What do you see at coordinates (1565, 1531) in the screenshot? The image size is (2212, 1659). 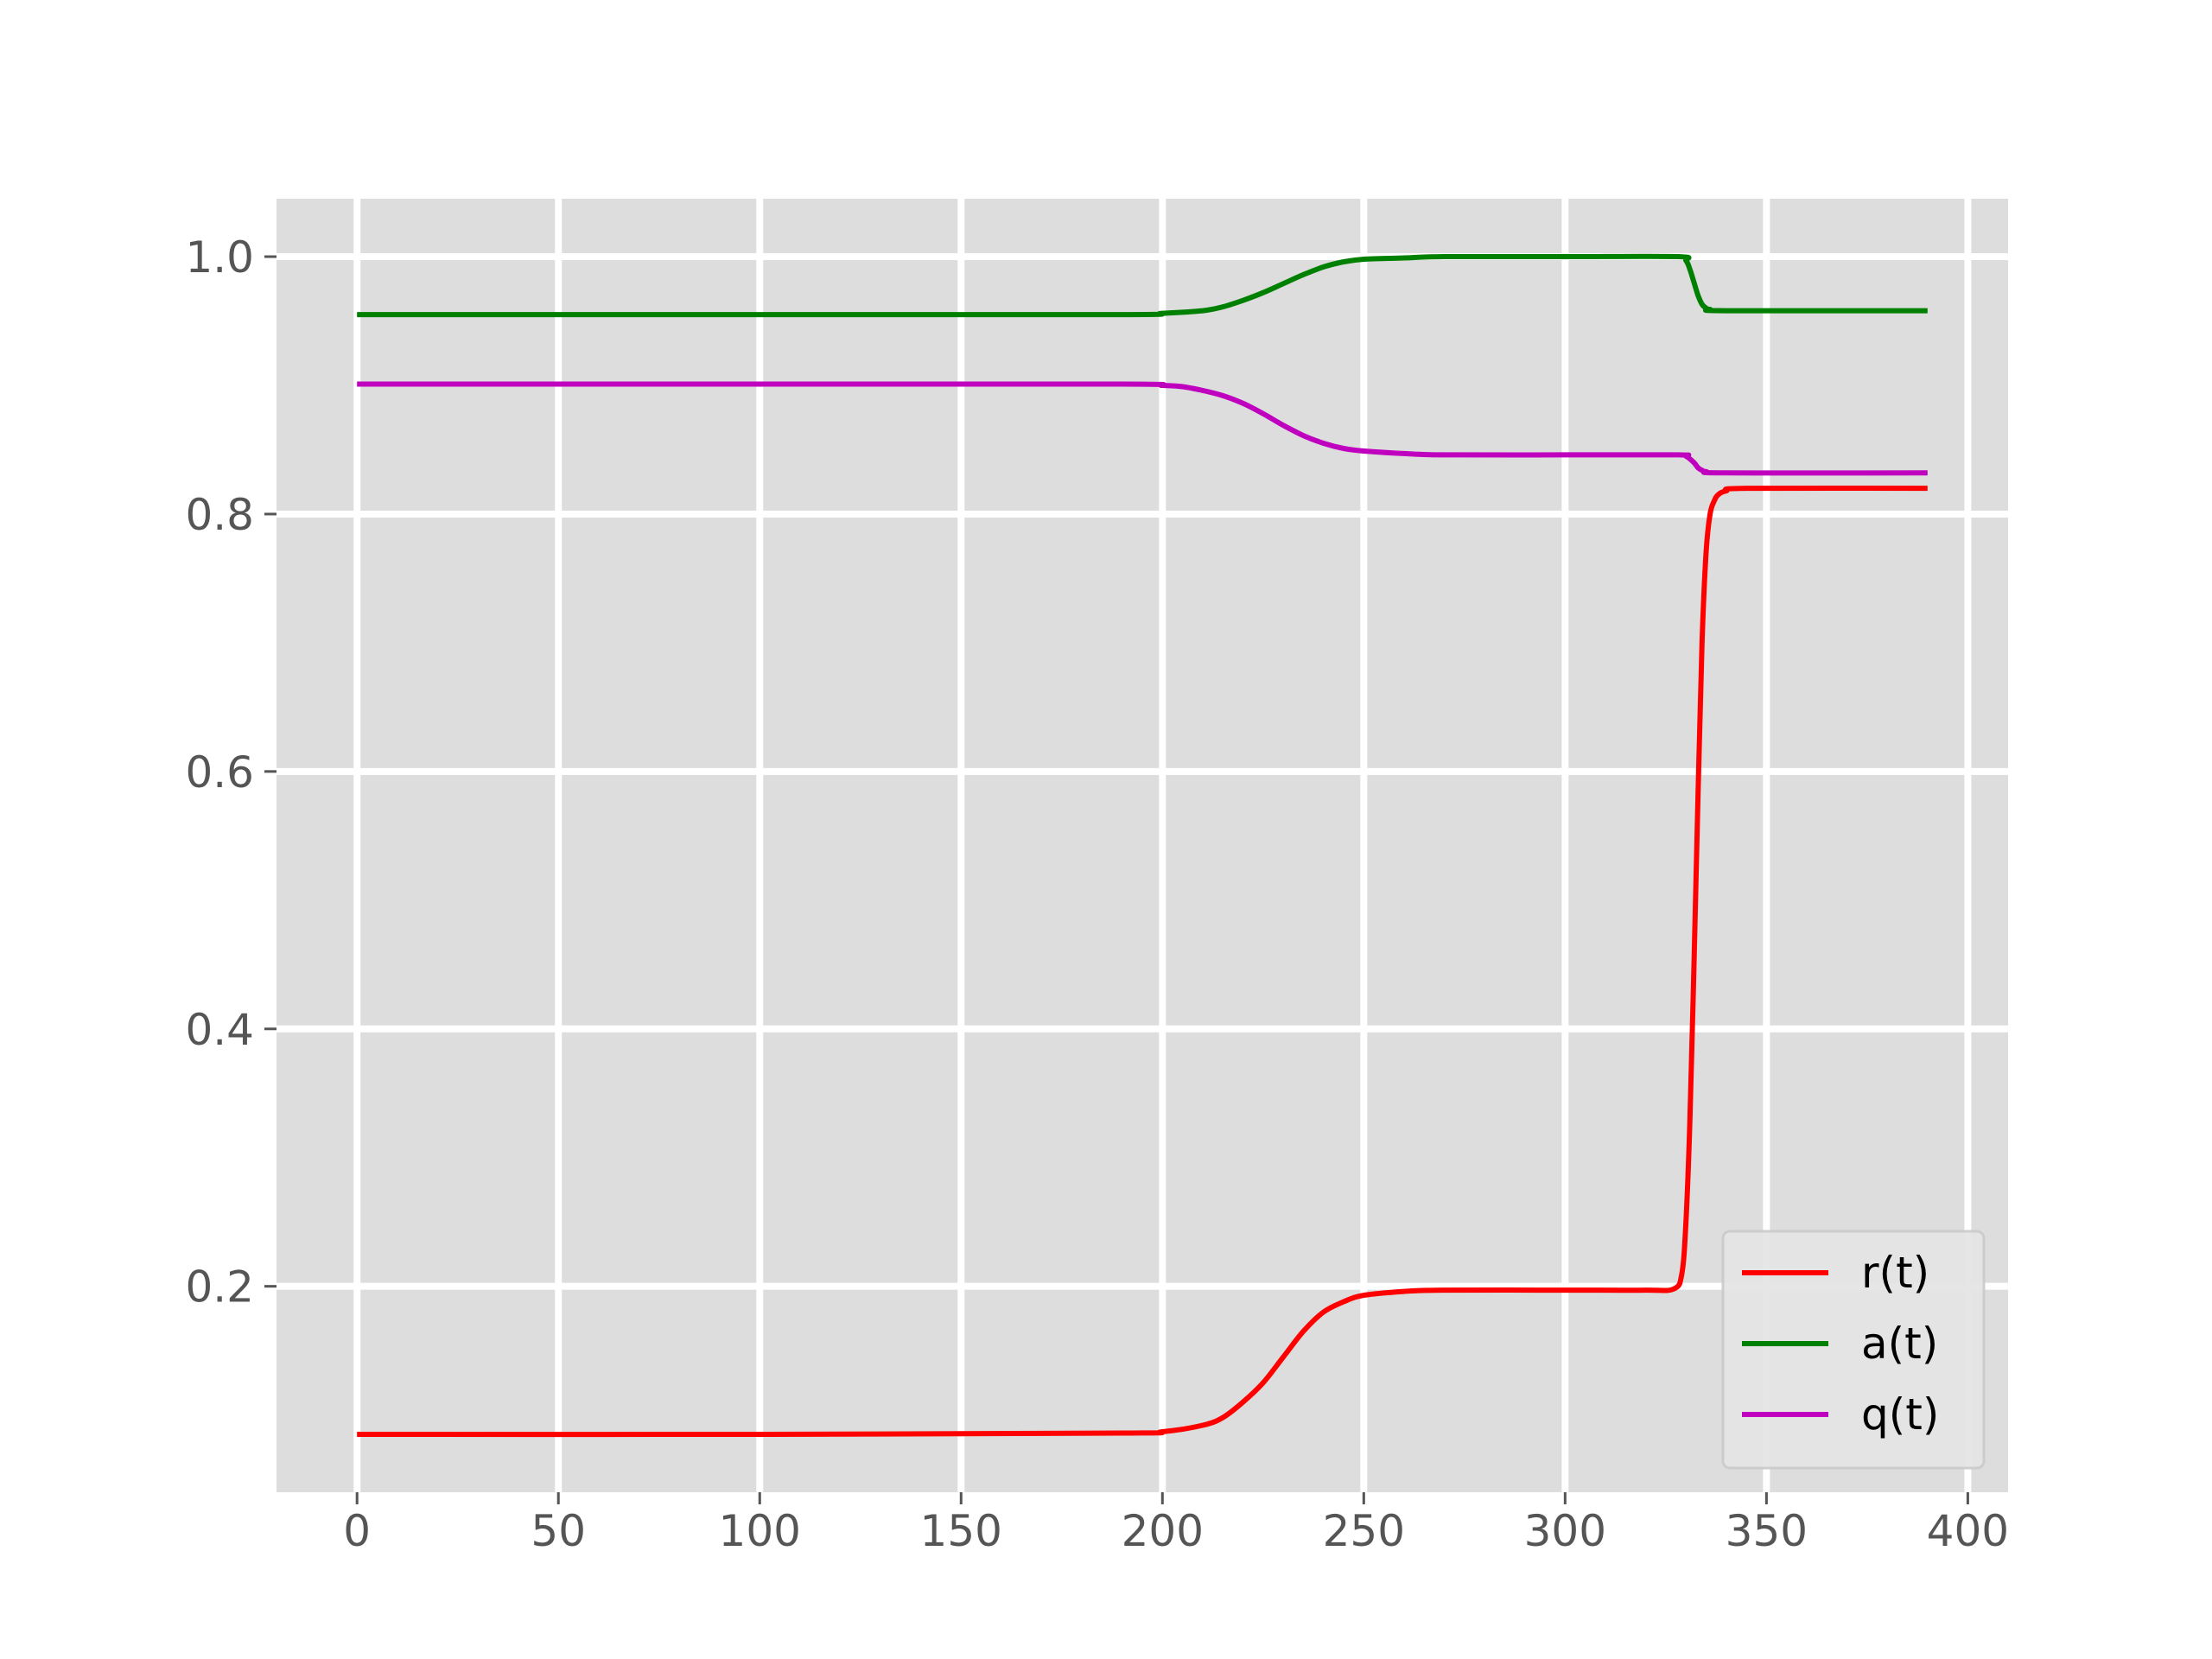 I see `x-tick-label: 300` at bounding box center [1565, 1531].